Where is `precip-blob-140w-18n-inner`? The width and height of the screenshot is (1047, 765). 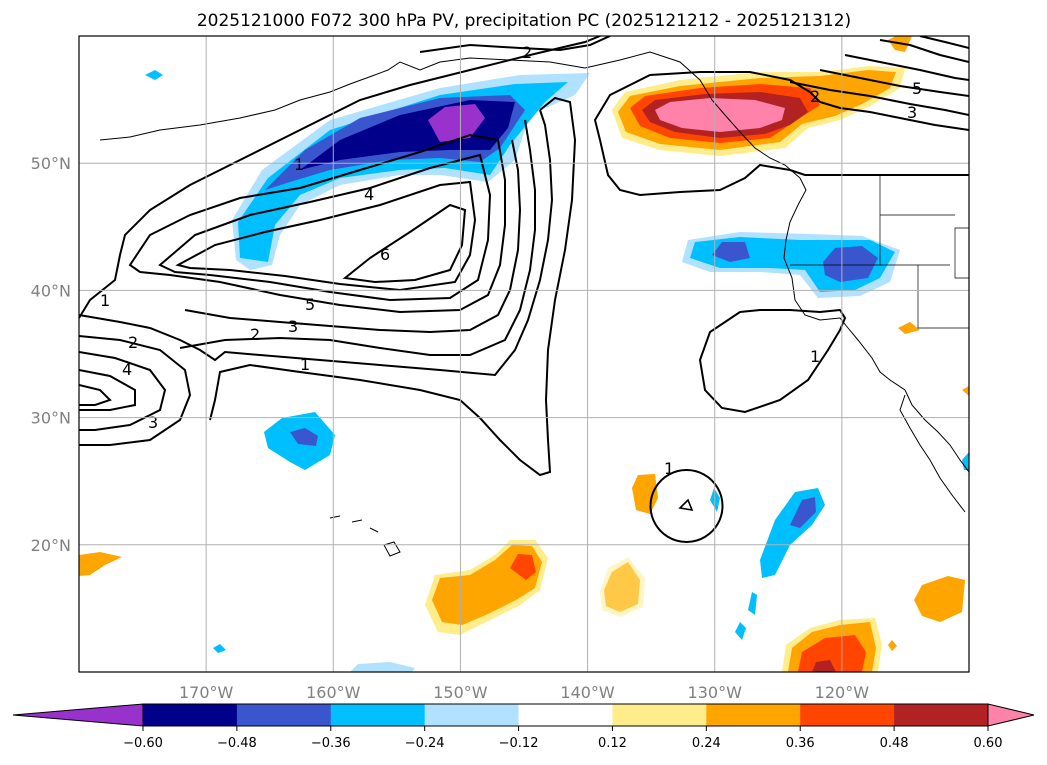
precip-blob-140w-18n-inner is located at coordinates (523, 567).